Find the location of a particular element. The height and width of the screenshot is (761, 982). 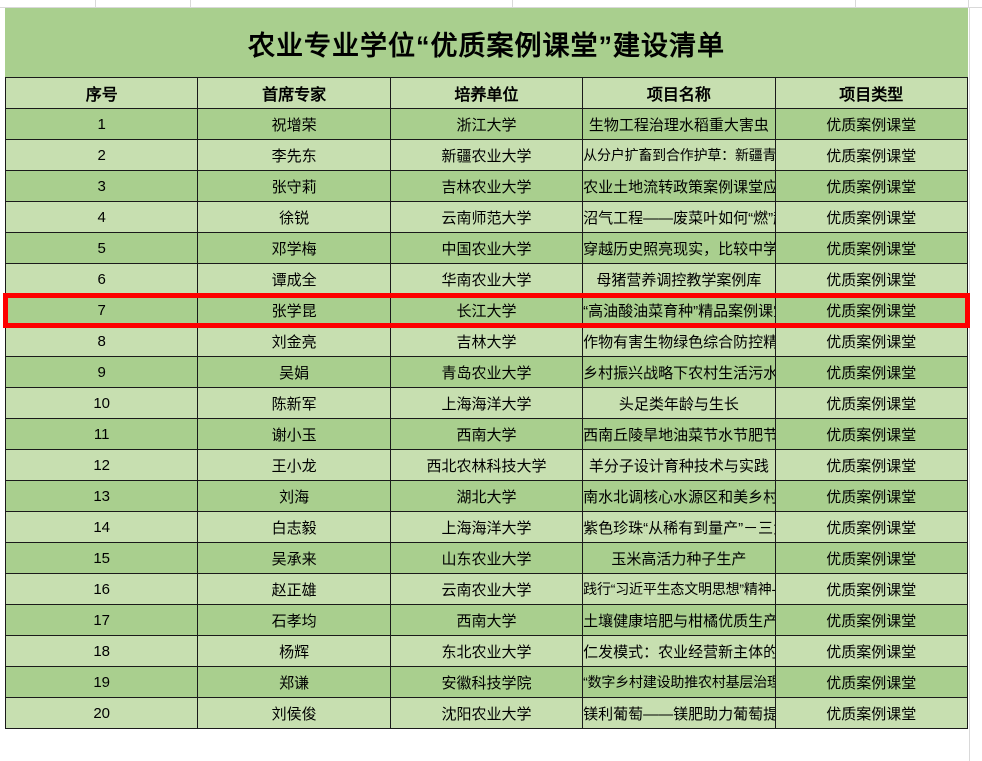

cell-unit: 华南农业大学 is located at coordinates (486, 279).